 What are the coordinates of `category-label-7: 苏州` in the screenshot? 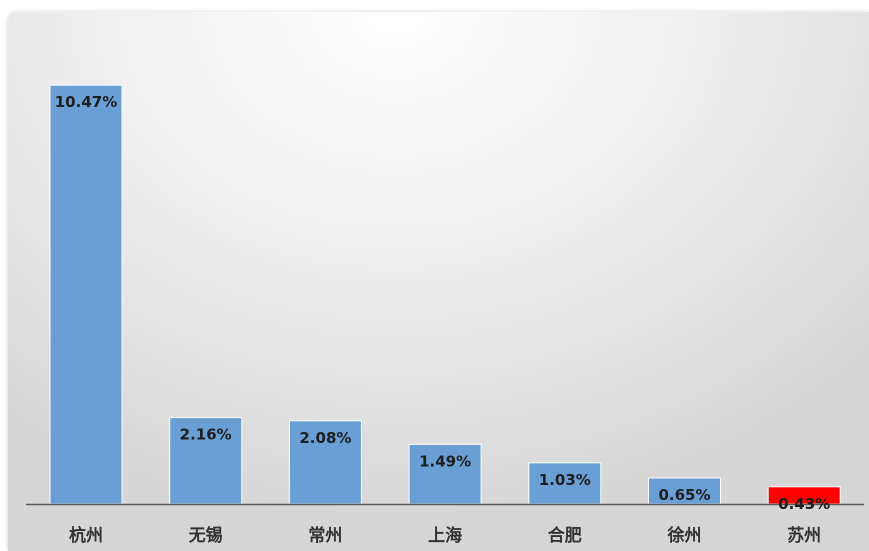 It's located at (804, 535).